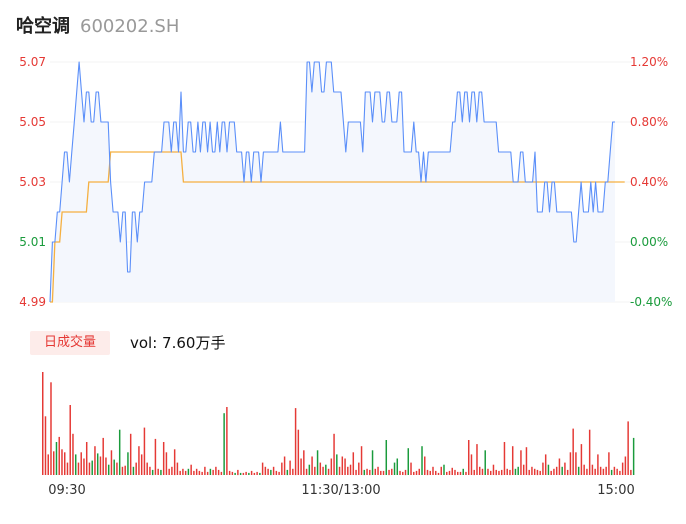  Describe the element at coordinates (43, 26) in the screenshot. I see `stock-name: 哈空调` at that location.